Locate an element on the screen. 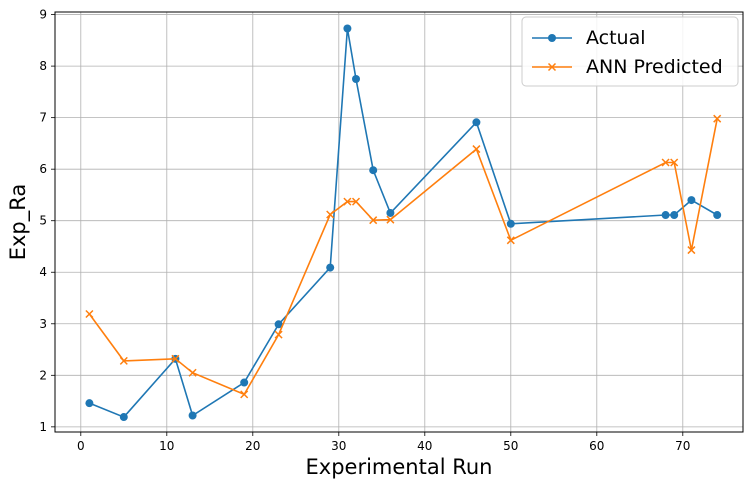 This screenshot has height=479, width=748. legend-box is located at coordinates (630, 51).